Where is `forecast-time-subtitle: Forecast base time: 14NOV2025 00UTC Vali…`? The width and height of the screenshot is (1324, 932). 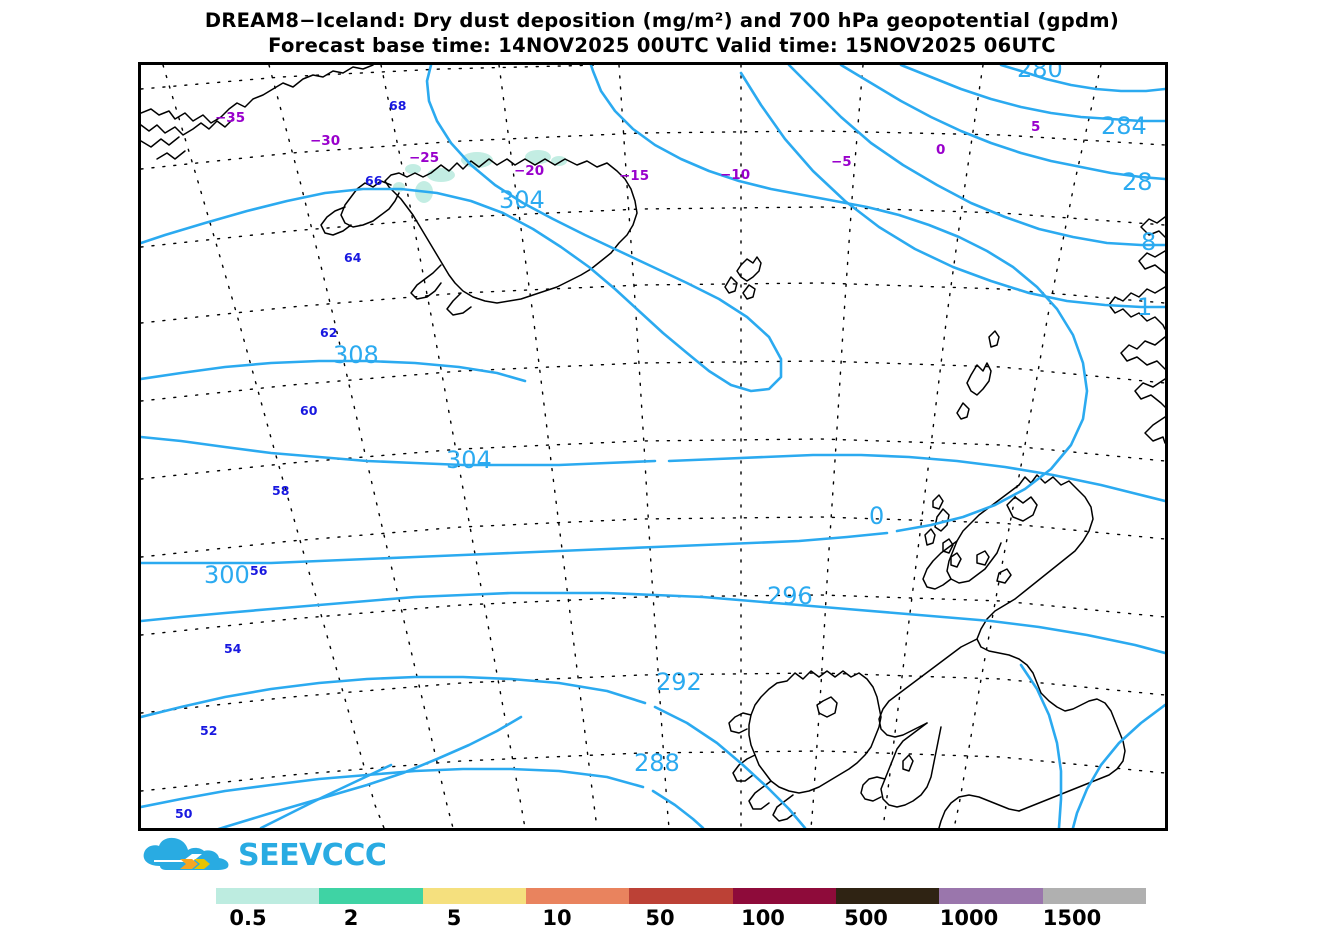 forecast-time-subtitle: Forecast base time: 14NOV2025 00UTC Vali… is located at coordinates (662, 45).